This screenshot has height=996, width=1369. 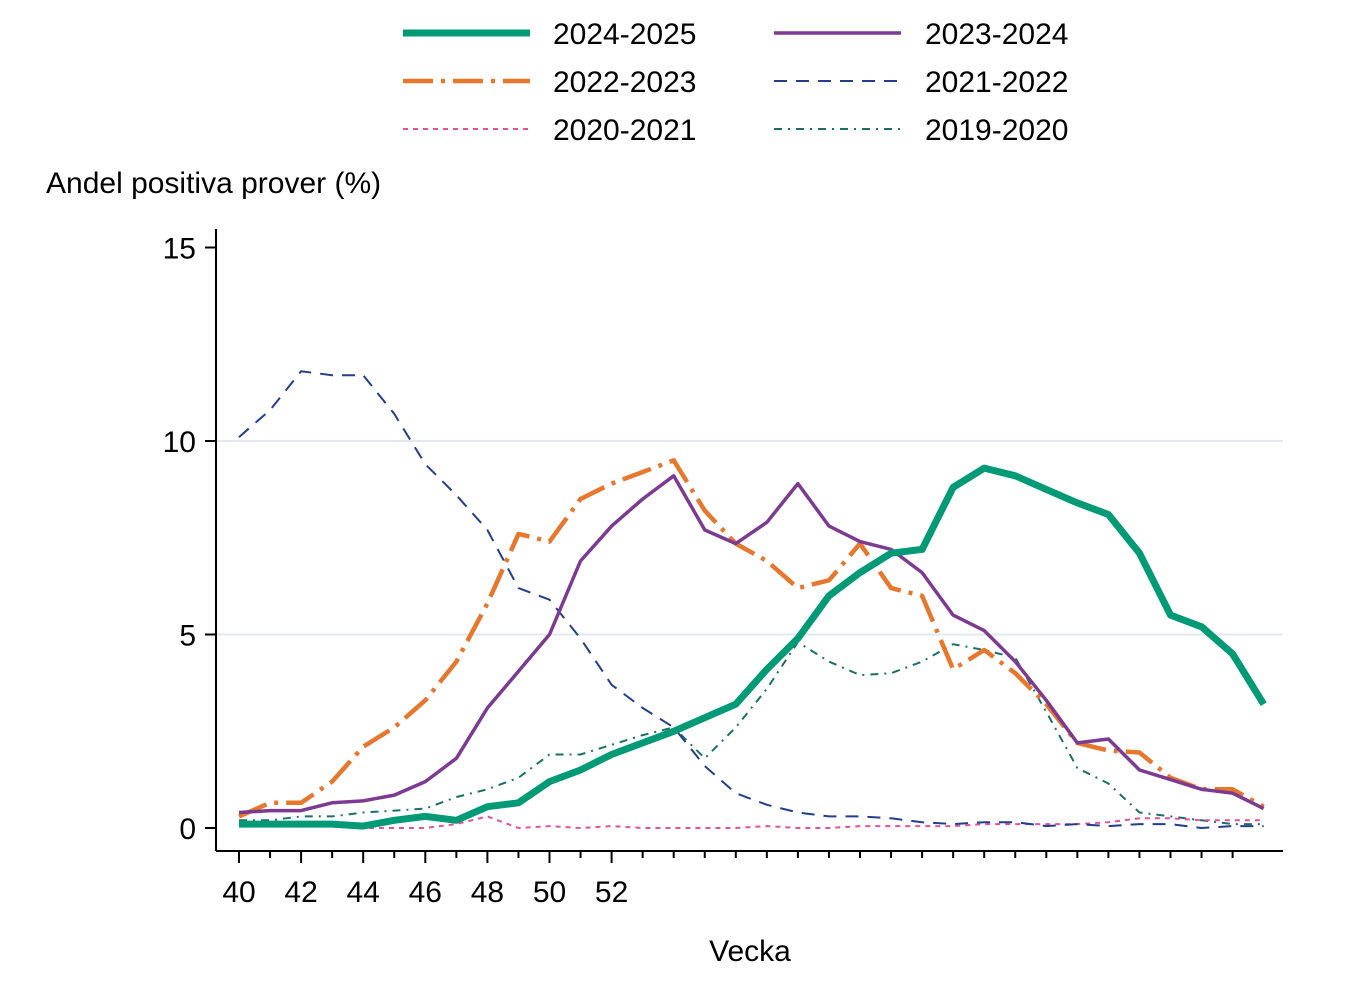 I want to click on legend-label-2023-2024: 2023-2024, so click(x=996, y=34).